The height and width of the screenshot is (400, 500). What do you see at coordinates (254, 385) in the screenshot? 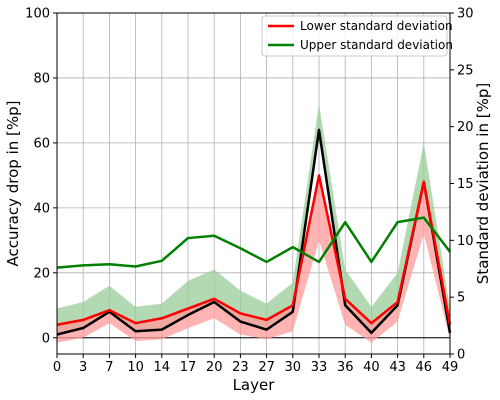
I see `x-axis-label: Layer` at bounding box center [254, 385].